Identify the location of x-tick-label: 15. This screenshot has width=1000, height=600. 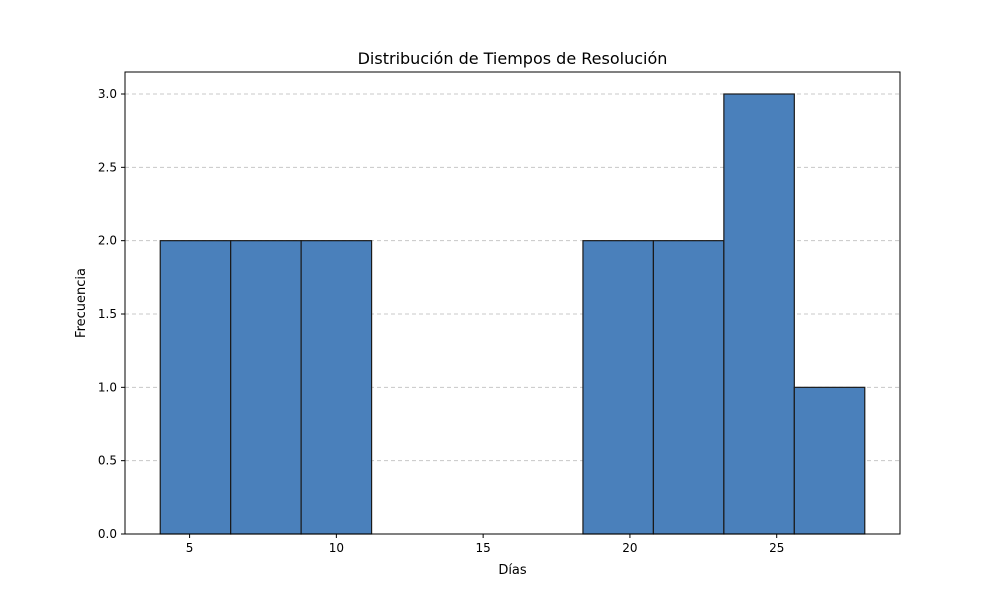
(483, 548).